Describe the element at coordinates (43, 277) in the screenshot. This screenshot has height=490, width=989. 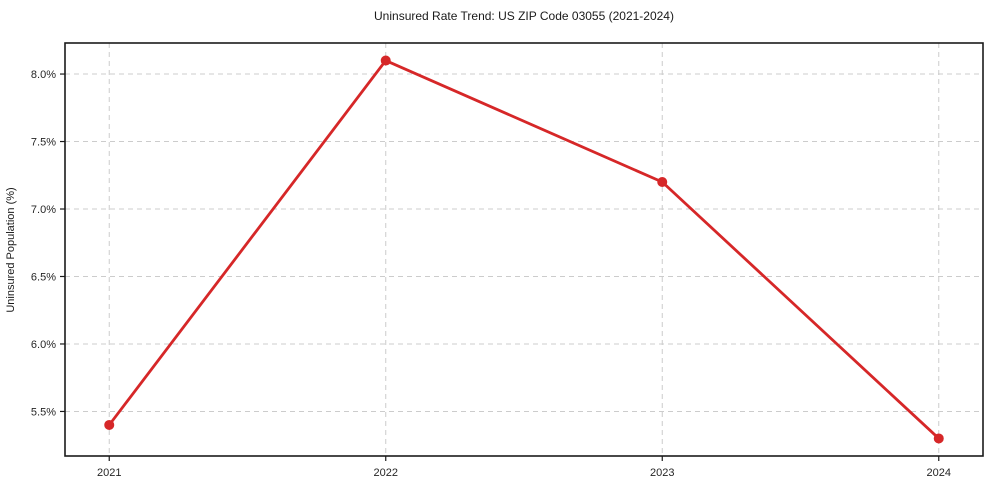
I see `y-tick-label: 6.5%` at that location.